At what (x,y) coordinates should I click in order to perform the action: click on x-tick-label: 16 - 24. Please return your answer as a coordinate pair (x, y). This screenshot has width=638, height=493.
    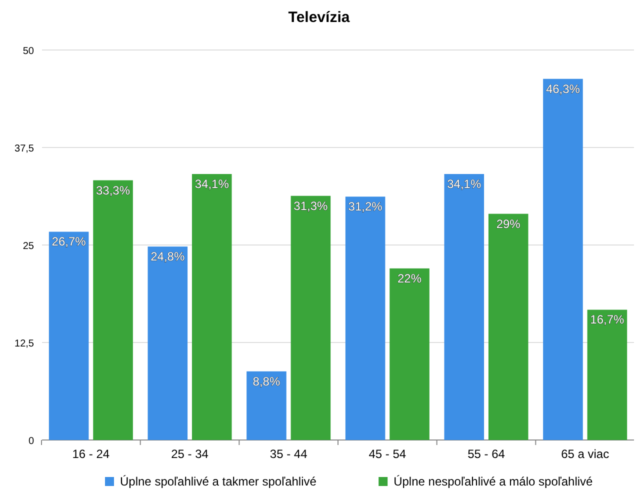
    Looking at the image, I should click on (91, 454).